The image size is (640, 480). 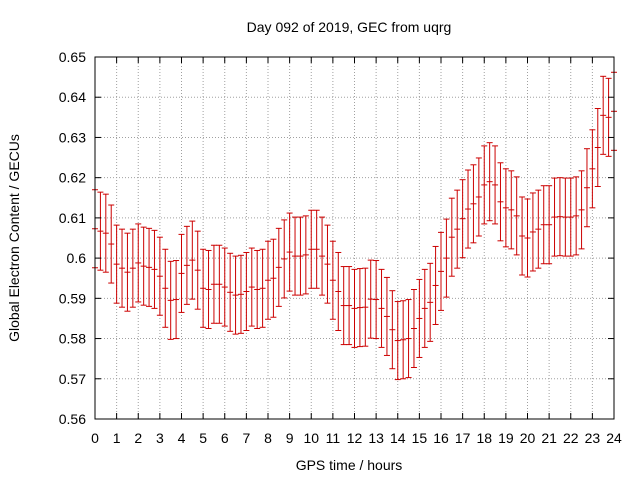 I want to click on x-tick-label: 13, so click(x=376, y=438).